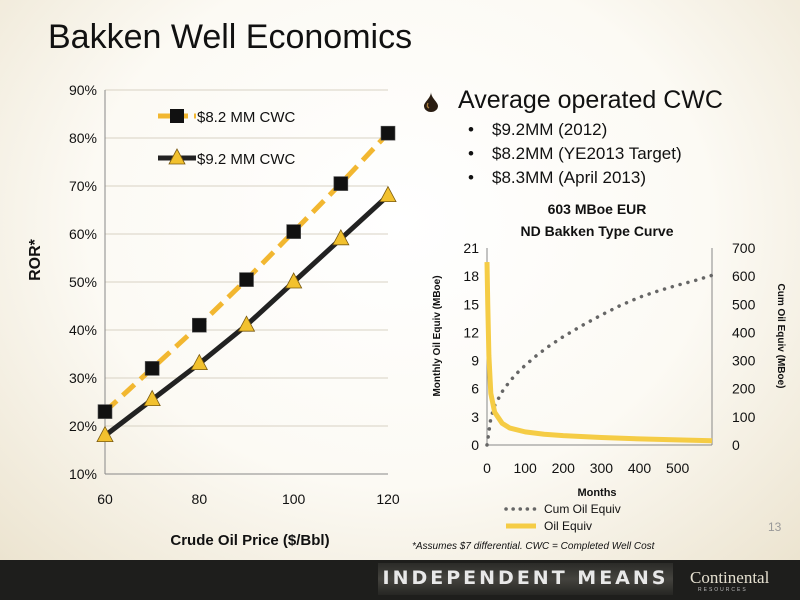 The height and width of the screenshot is (600, 800). Describe the element at coordinates (596, 231) in the screenshot. I see `chart2-subtitle: ND Bakken Type Curve` at that location.